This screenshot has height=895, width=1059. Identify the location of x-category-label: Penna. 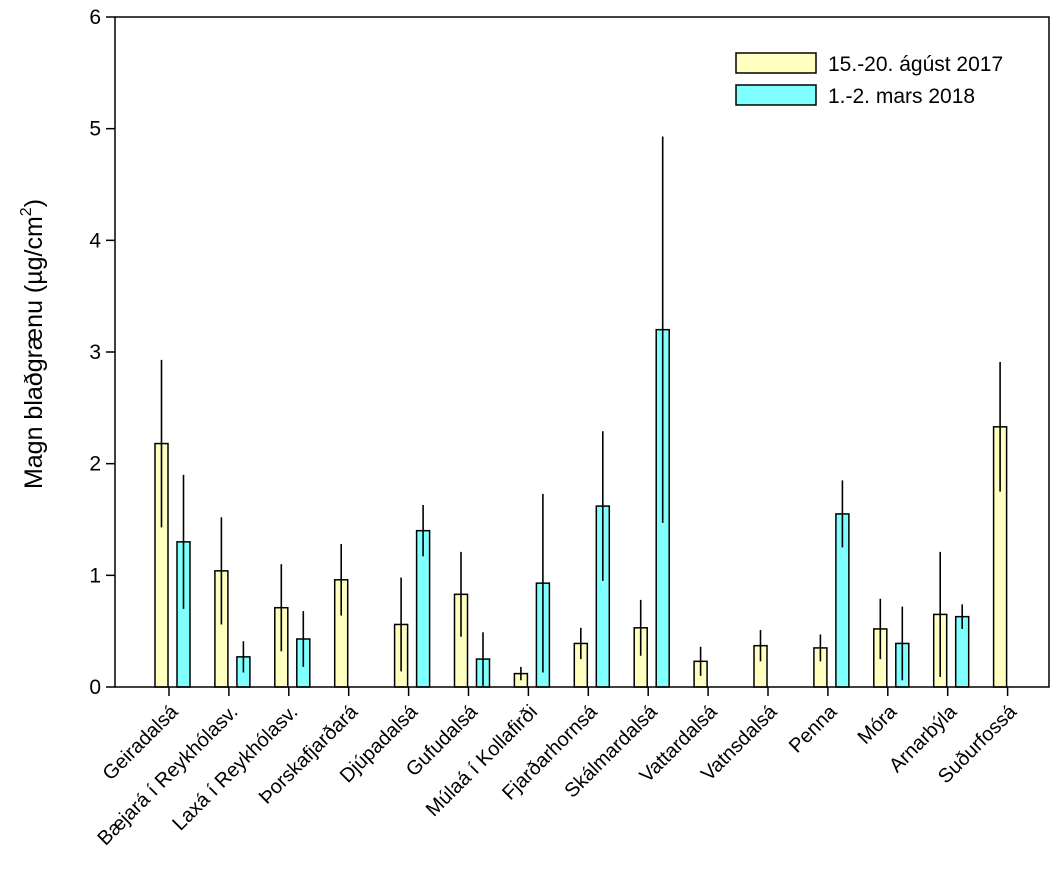
(813, 728).